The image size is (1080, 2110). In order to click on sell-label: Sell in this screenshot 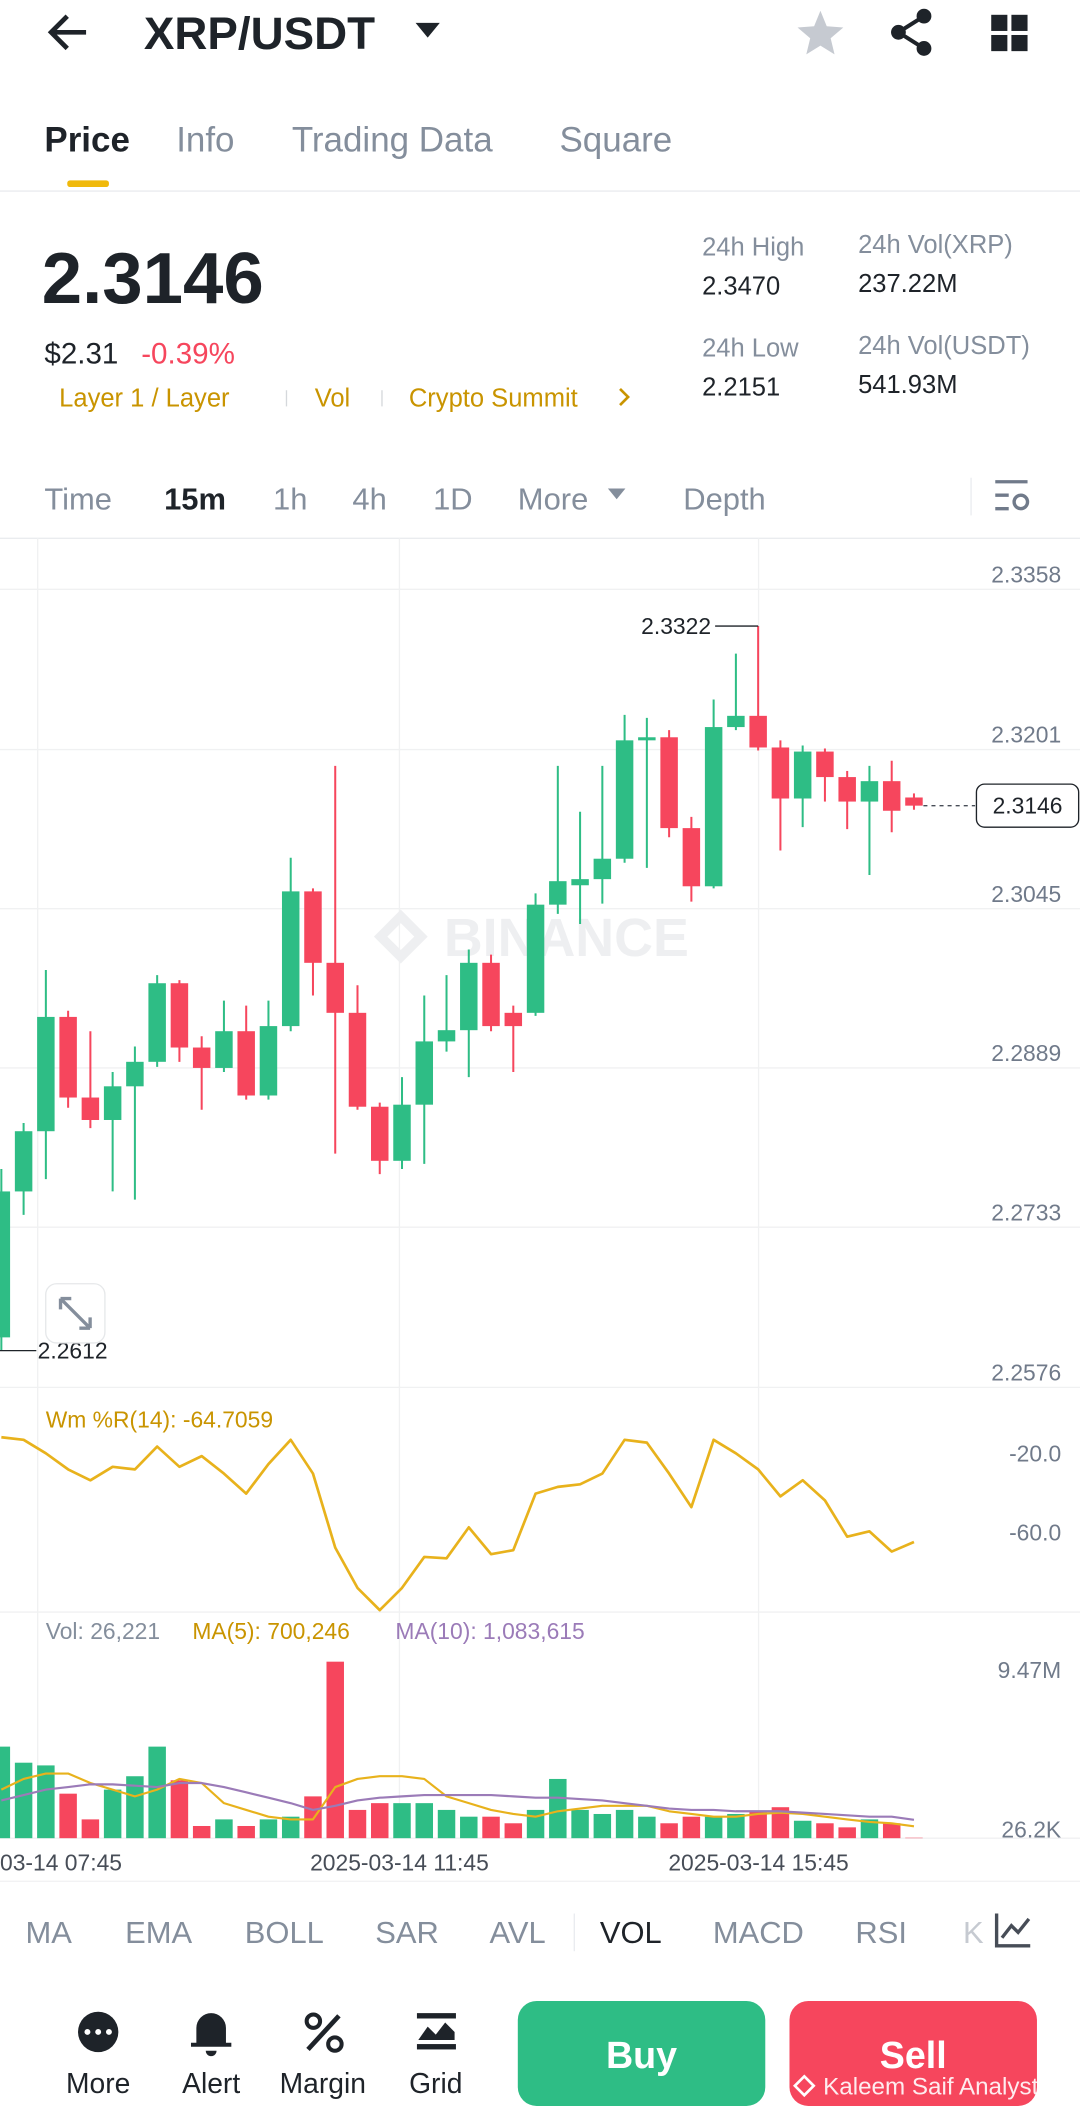, I will do `click(913, 2055)`.